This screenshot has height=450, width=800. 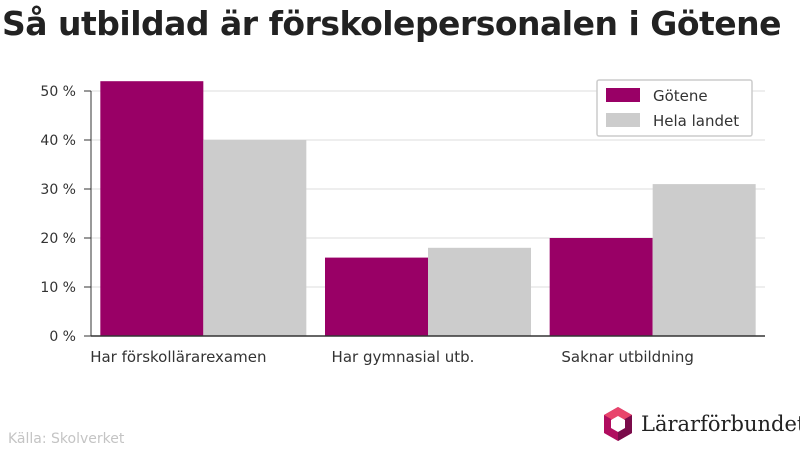 What do you see at coordinates (58, 288) in the screenshot?
I see `y-tick-label: 10 %` at bounding box center [58, 288].